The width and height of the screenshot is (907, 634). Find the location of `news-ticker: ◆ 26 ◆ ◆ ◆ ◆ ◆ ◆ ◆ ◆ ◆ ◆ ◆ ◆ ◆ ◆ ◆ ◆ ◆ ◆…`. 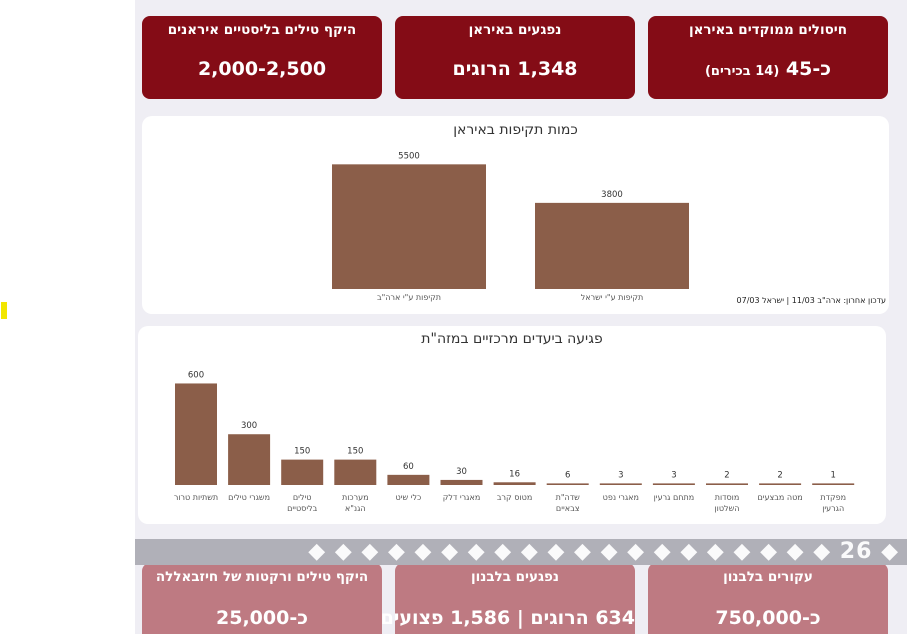

news-ticker: ◆ 26 ◆ ◆ ◆ ◆ ◆ ◆ ◆ ◆ ◆ ◆ ◆ ◆ ◆ ◆ ◆ ◆ ◆ ◆… is located at coordinates (521, 552).